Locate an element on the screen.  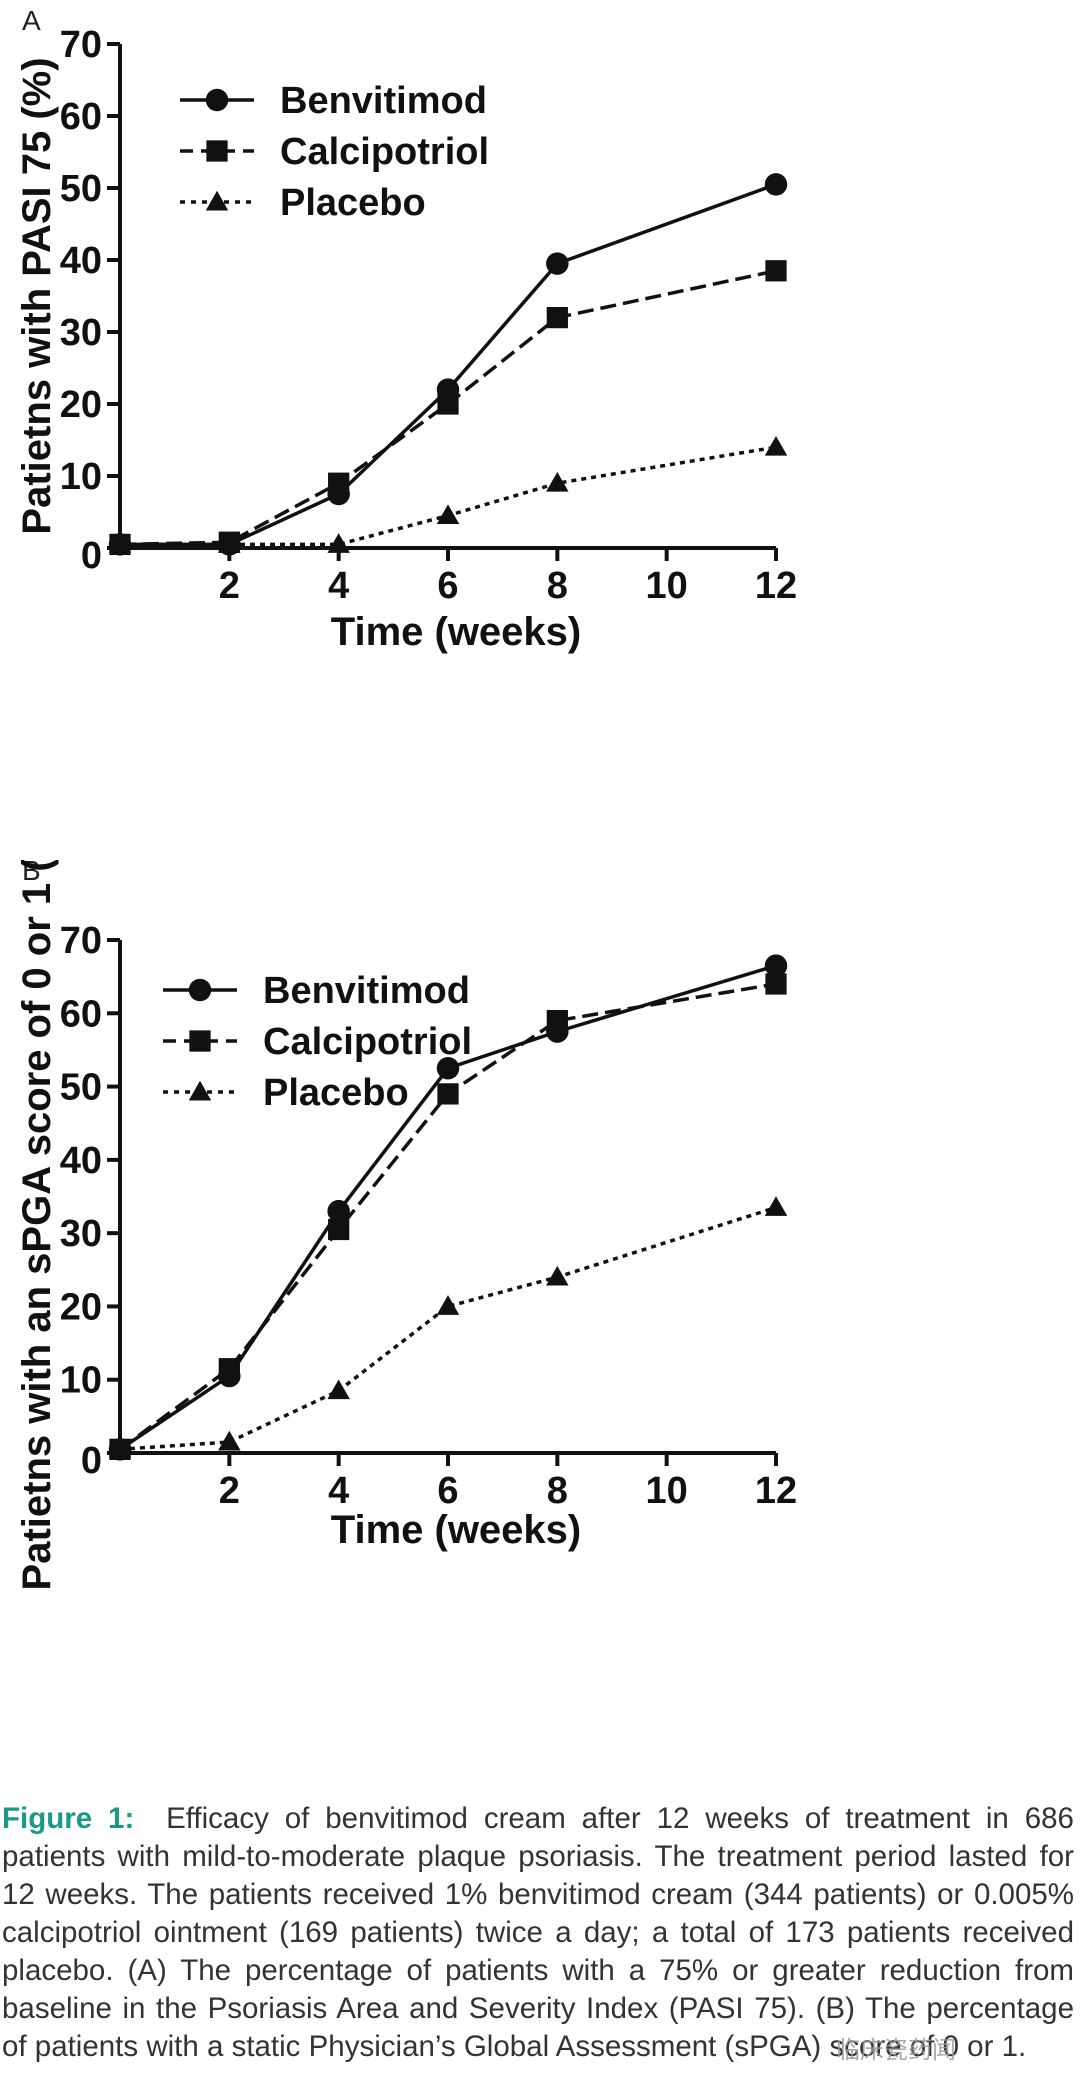
caption-label: Figure 1: is located at coordinates (68, 1818).